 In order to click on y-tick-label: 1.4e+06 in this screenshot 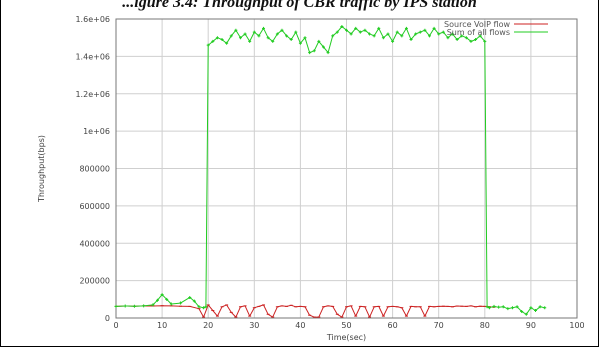, I will do `click(92, 56)`.